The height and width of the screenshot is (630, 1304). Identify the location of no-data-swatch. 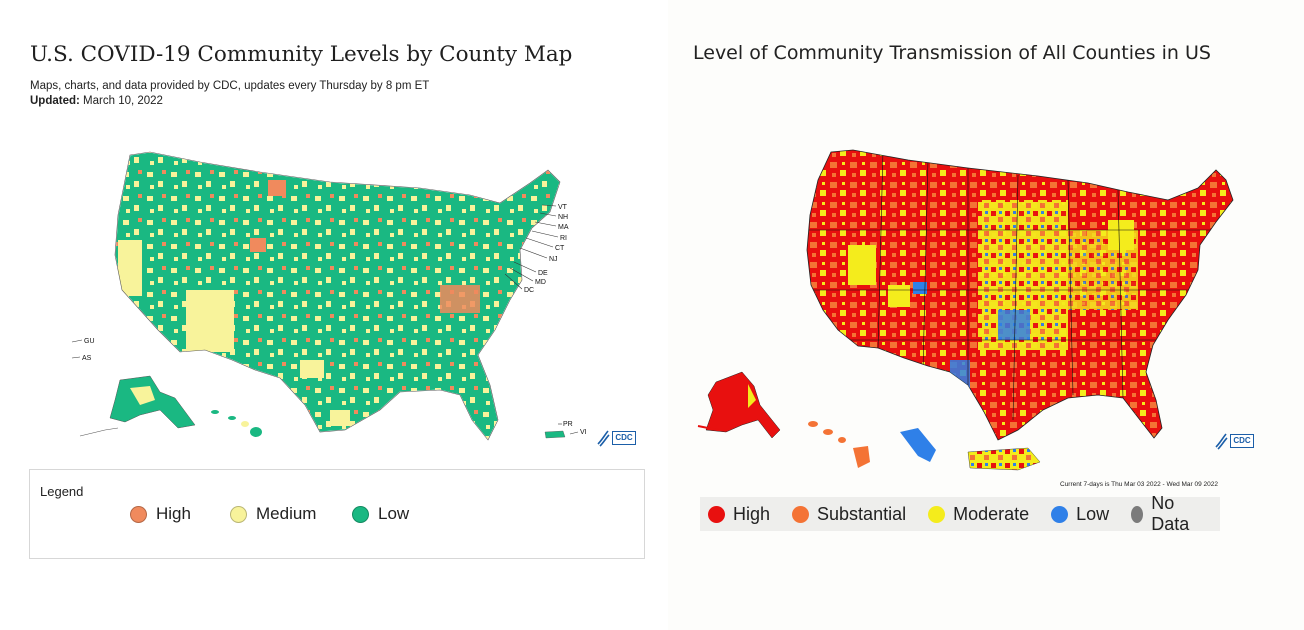
(1137, 514).